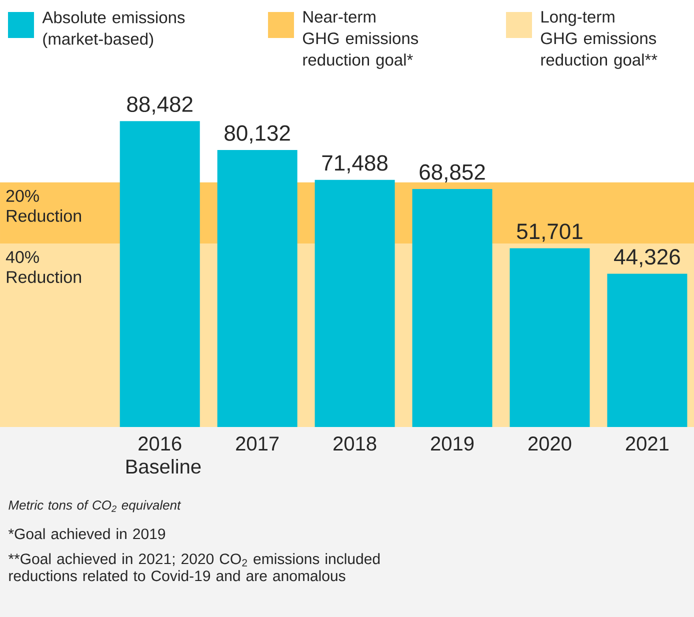  Describe the element at coordinates (87, 534) in the screenshot. I see `text: *Goal achieved in 2019` at that location.